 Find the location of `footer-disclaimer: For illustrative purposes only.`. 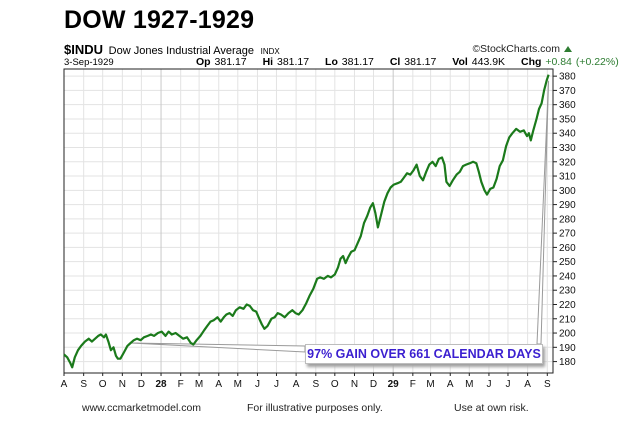

footer-disclaimer: For illustrative purposes only. is located at coordinates (315, 408).